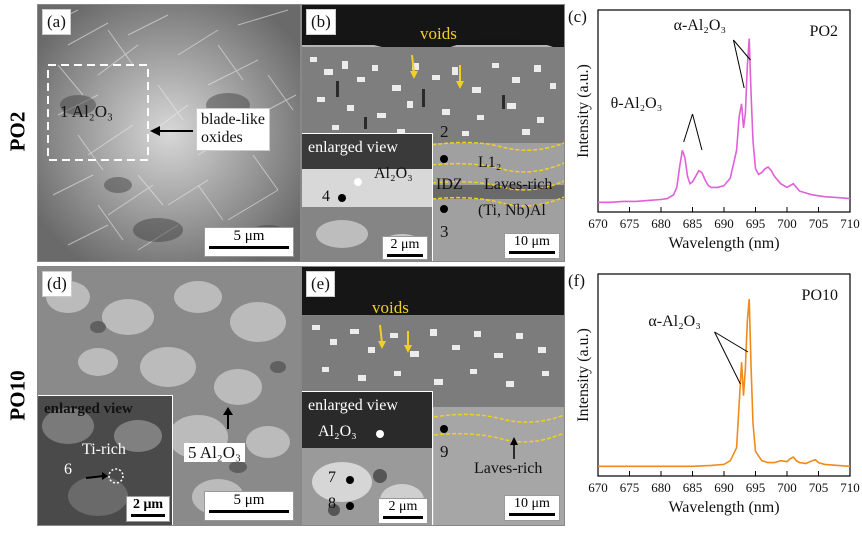  I want to click on panel-tag-b: (b), so click(321, 22).